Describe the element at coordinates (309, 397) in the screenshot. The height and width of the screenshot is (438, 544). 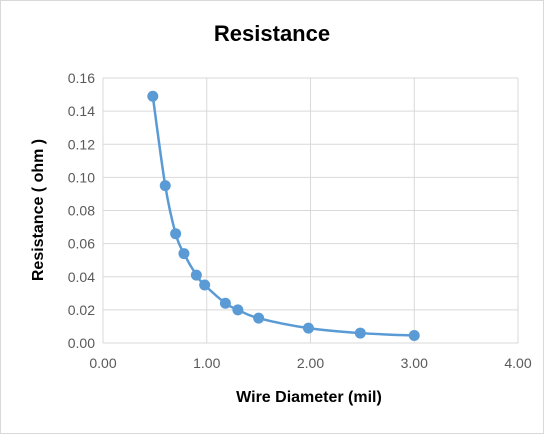
I see `x-axis-title: Wire Diameter (mil)` at that location.